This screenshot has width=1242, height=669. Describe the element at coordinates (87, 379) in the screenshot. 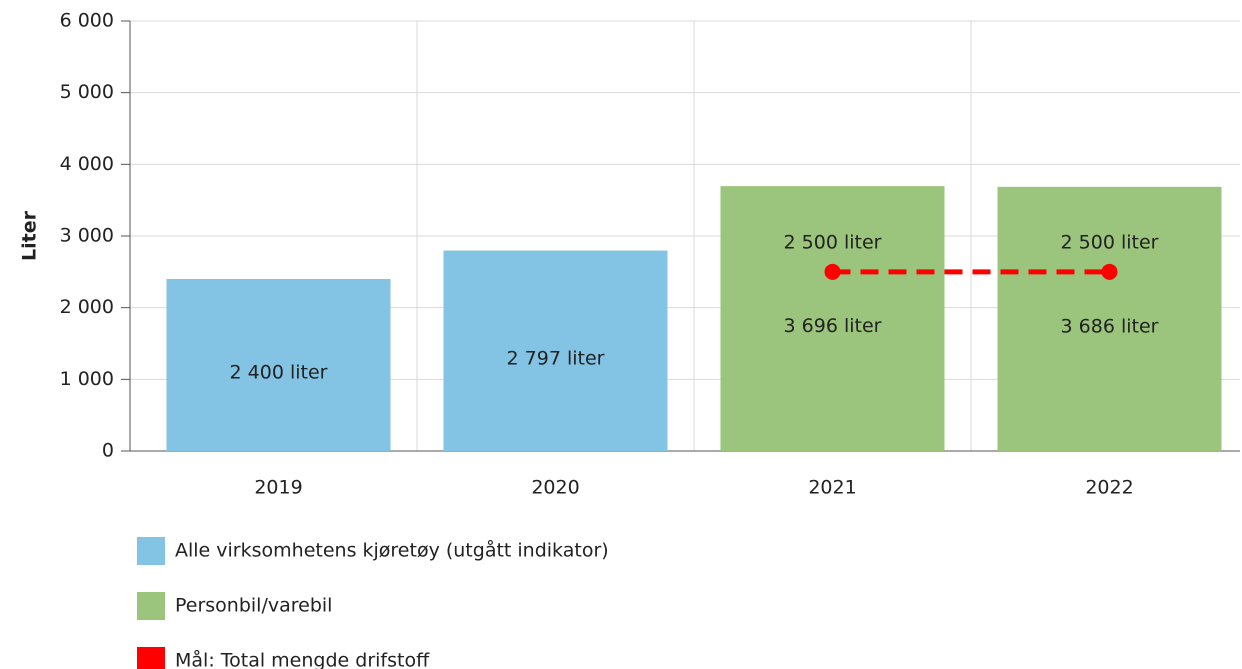

I see `y-tick-label: 1 000` at that location.